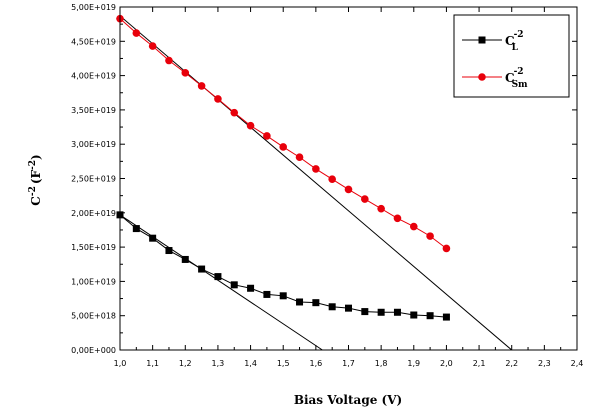 The width and height of the screenshot is (597, 412). What do you see at coordinates (93, 110) in the screenshot?
I see `y-tick-label: 3,50E+019` at bounding box center [93, 110].